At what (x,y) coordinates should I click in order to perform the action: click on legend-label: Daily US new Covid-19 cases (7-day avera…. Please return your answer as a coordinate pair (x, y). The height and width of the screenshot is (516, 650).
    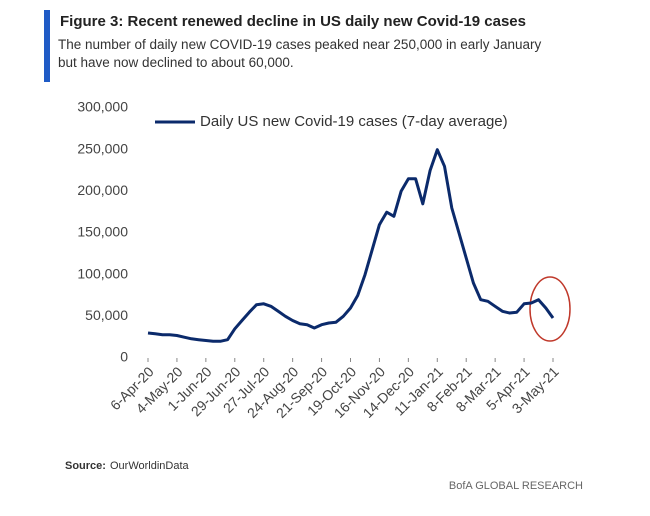
    Looking at the image, I should click on (354, 121).